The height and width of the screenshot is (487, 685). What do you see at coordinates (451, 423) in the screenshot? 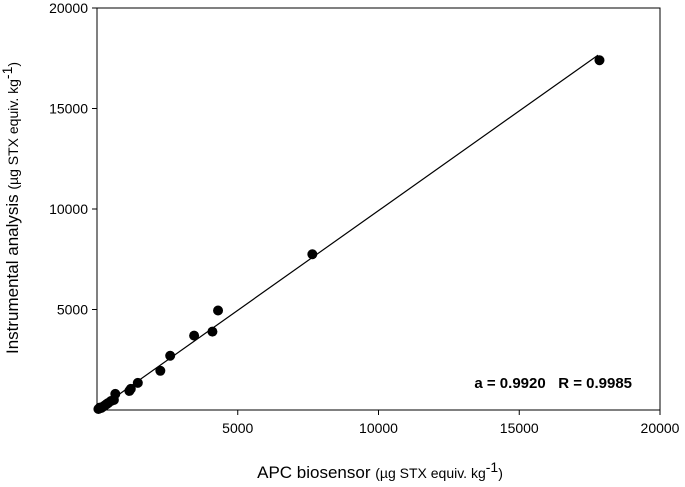
I see `x-axis-ticks: 5000 10000 15000 20000` at bounding box center [451, 423].